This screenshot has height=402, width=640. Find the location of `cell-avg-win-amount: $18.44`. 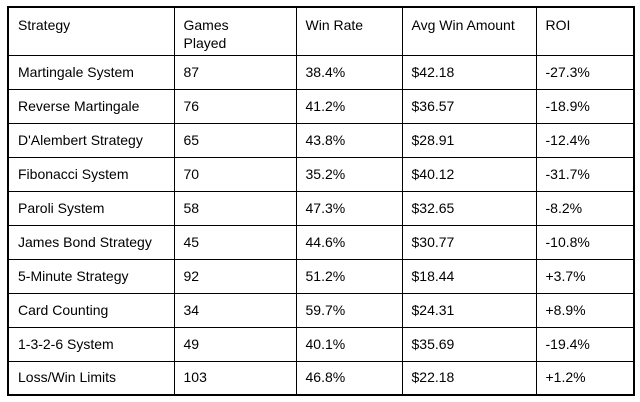

cell-avg-win-amount: $18.44 is located at coordinates (469, 276).